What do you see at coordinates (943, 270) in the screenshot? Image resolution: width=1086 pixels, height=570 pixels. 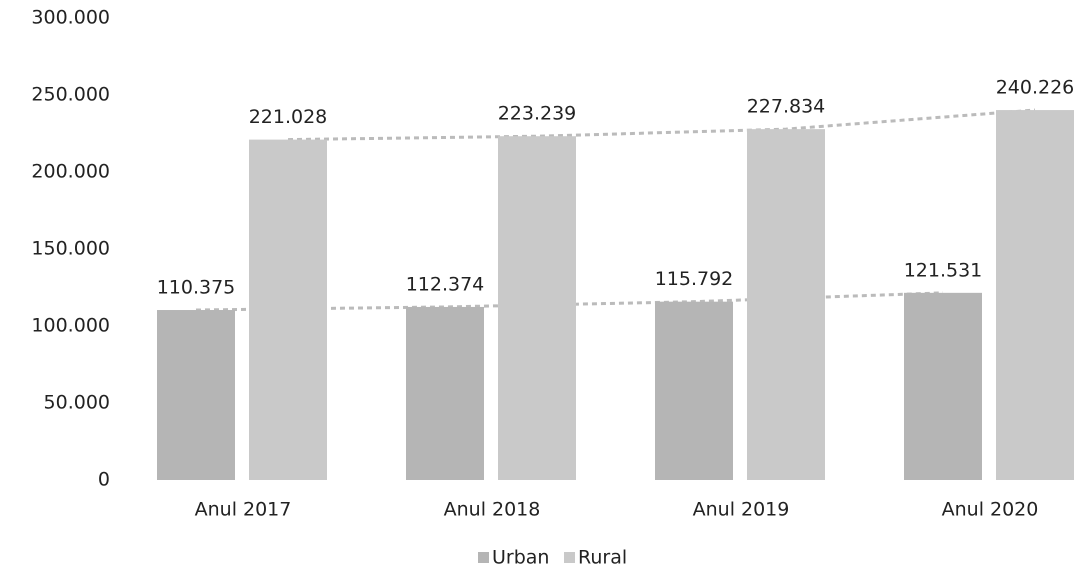 I see `data-label: 121.531` at bounding box center [943, 270].